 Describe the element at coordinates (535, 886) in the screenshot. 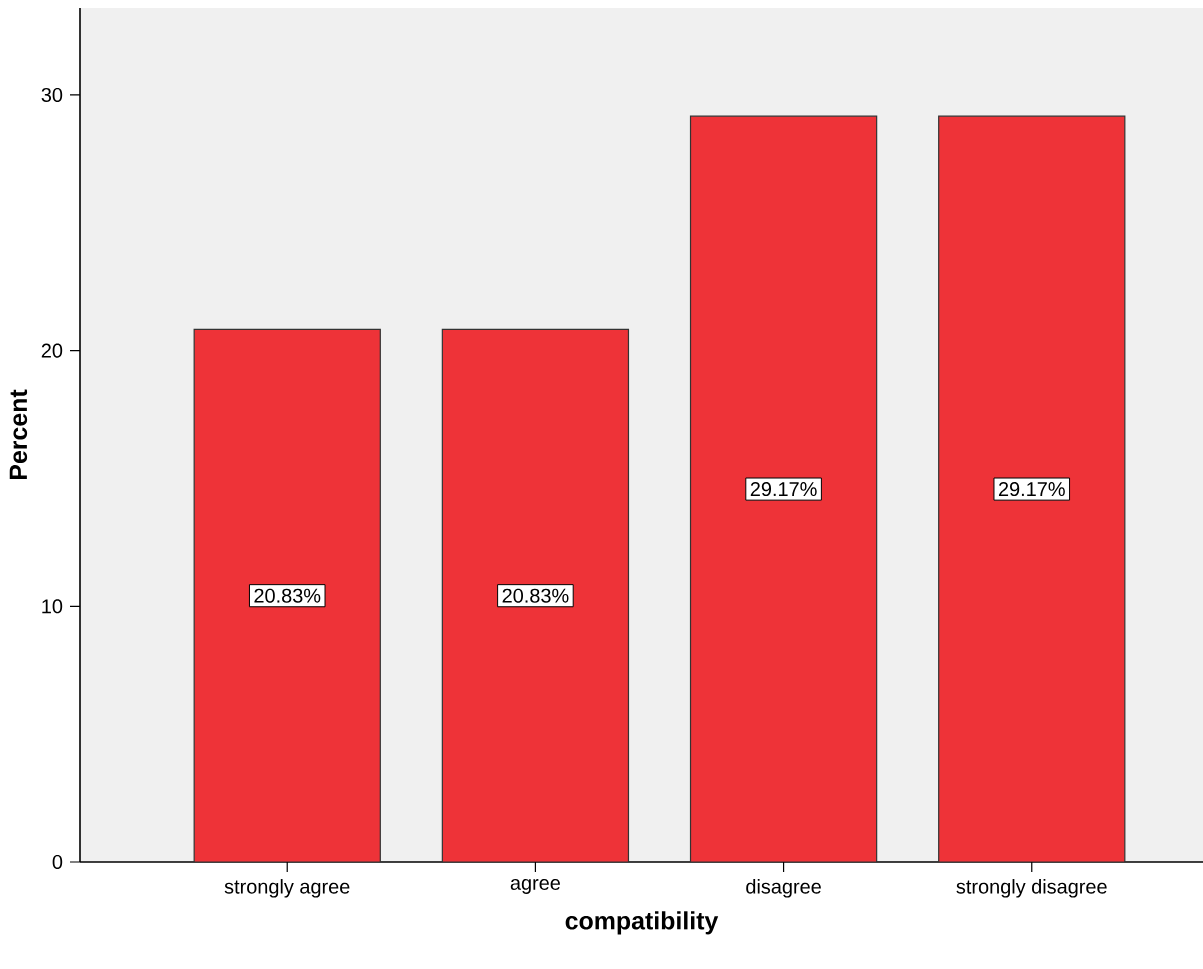

I see `x-tick-label: agree` at that location.